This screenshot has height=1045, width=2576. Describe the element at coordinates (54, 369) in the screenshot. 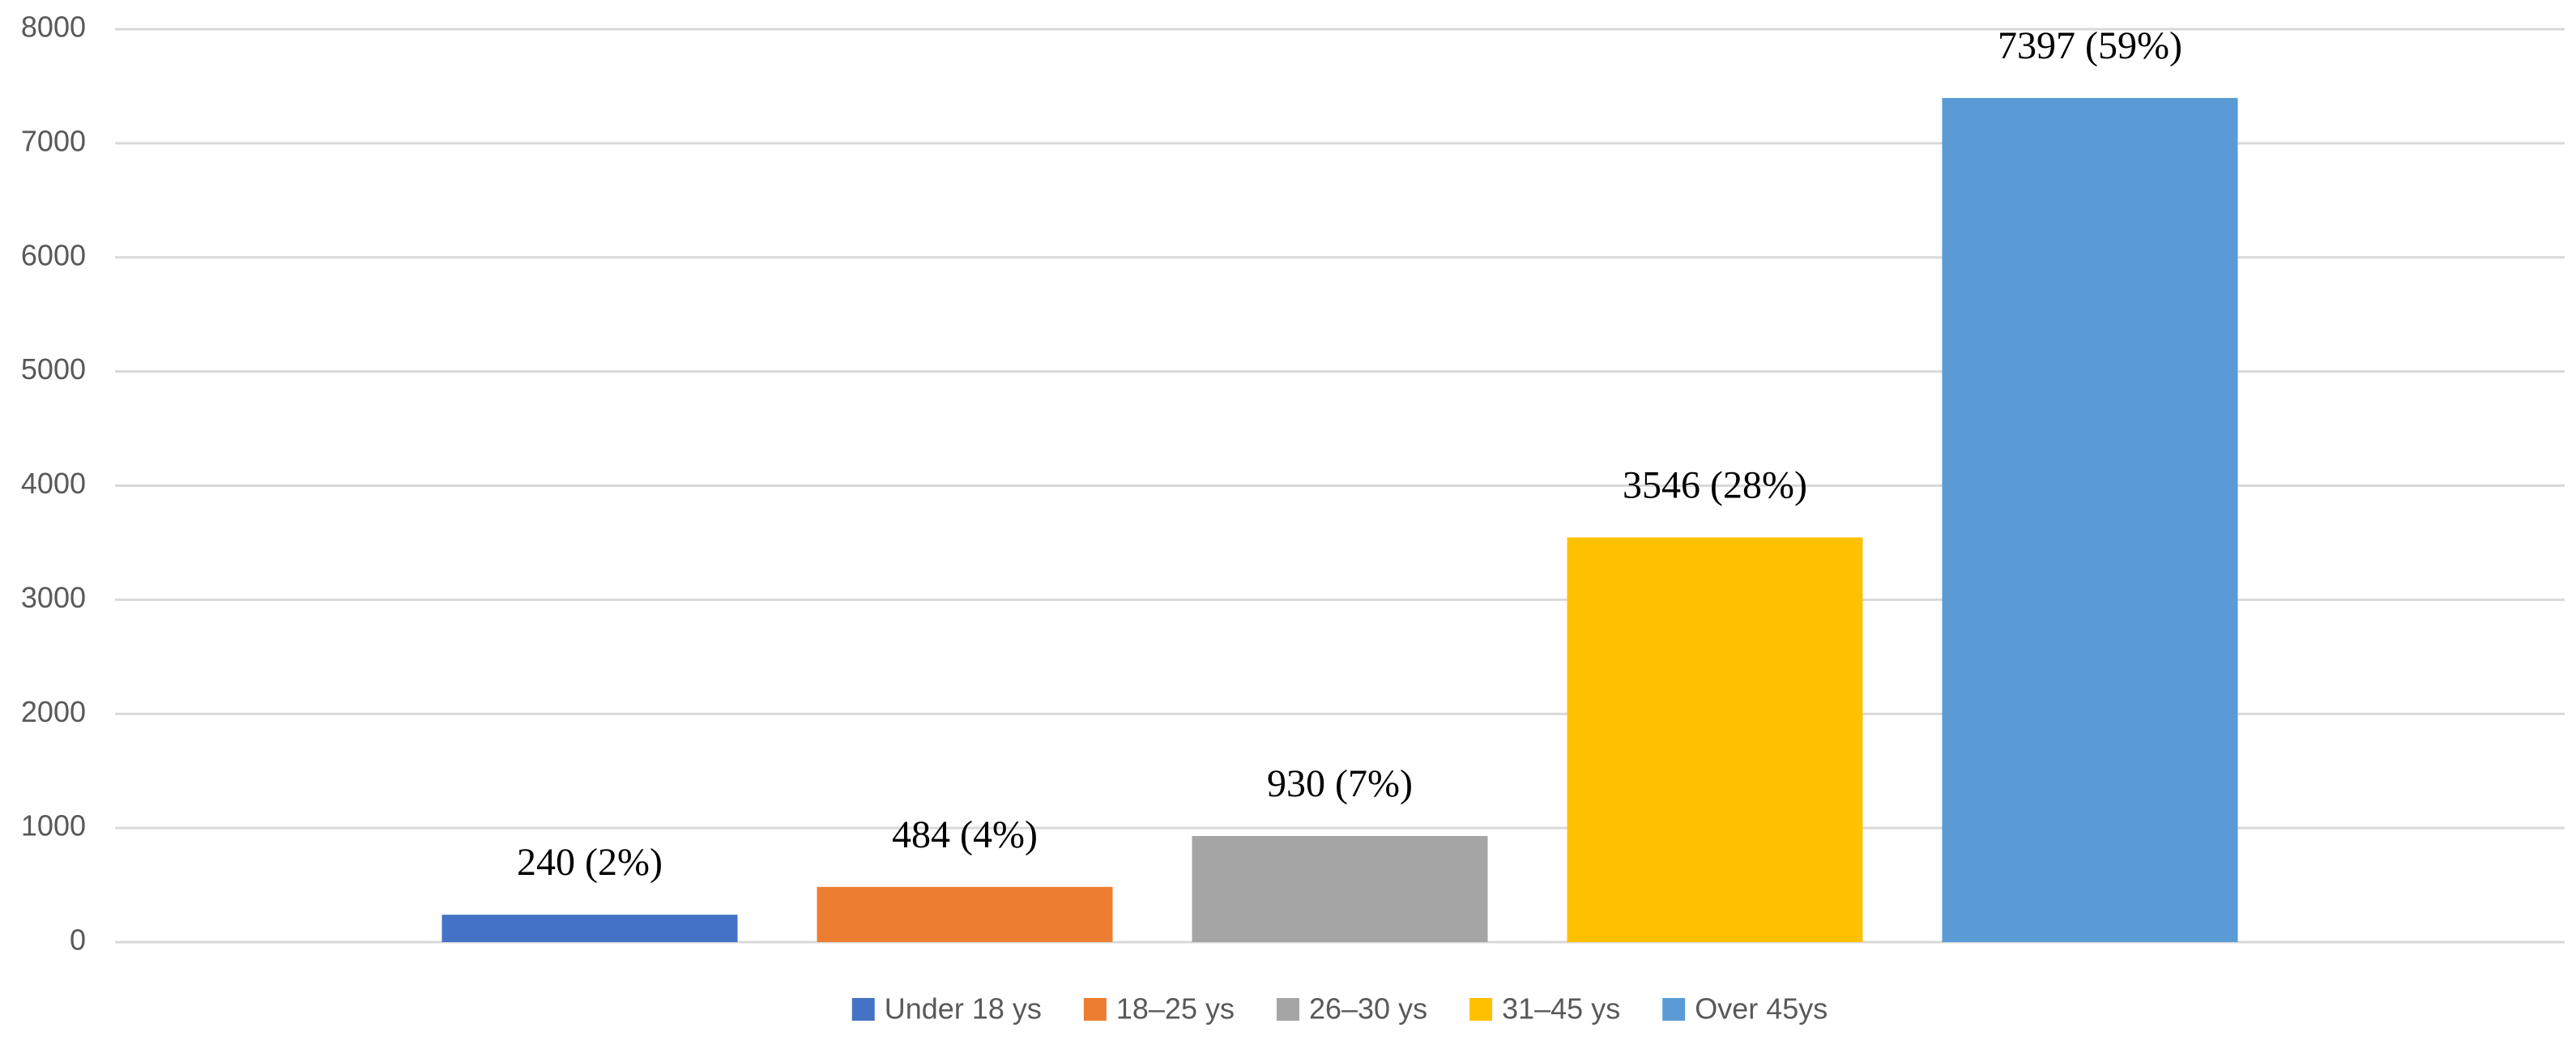

I see `y-tick-label: 5000` at that location.